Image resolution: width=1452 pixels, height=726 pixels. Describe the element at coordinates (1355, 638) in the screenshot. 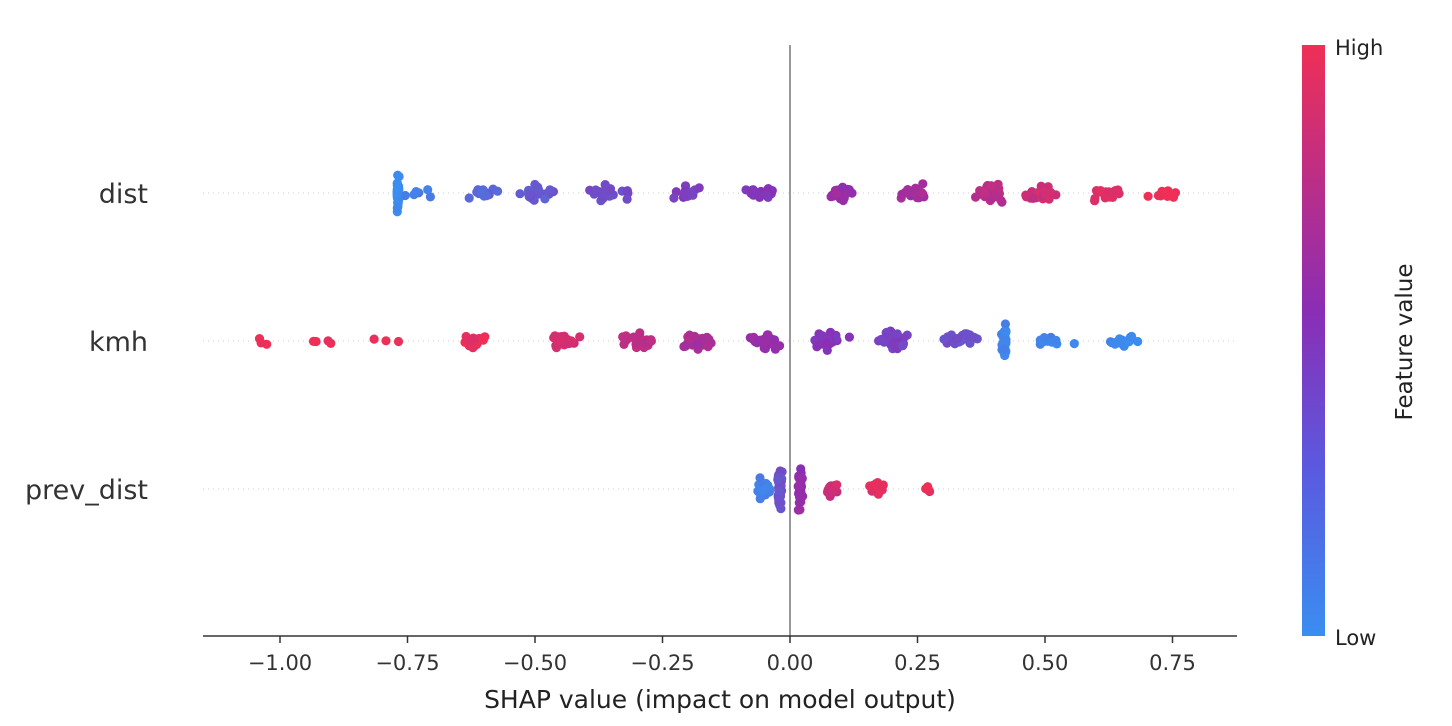

I see `colorbar-low-label: Low` at that location.